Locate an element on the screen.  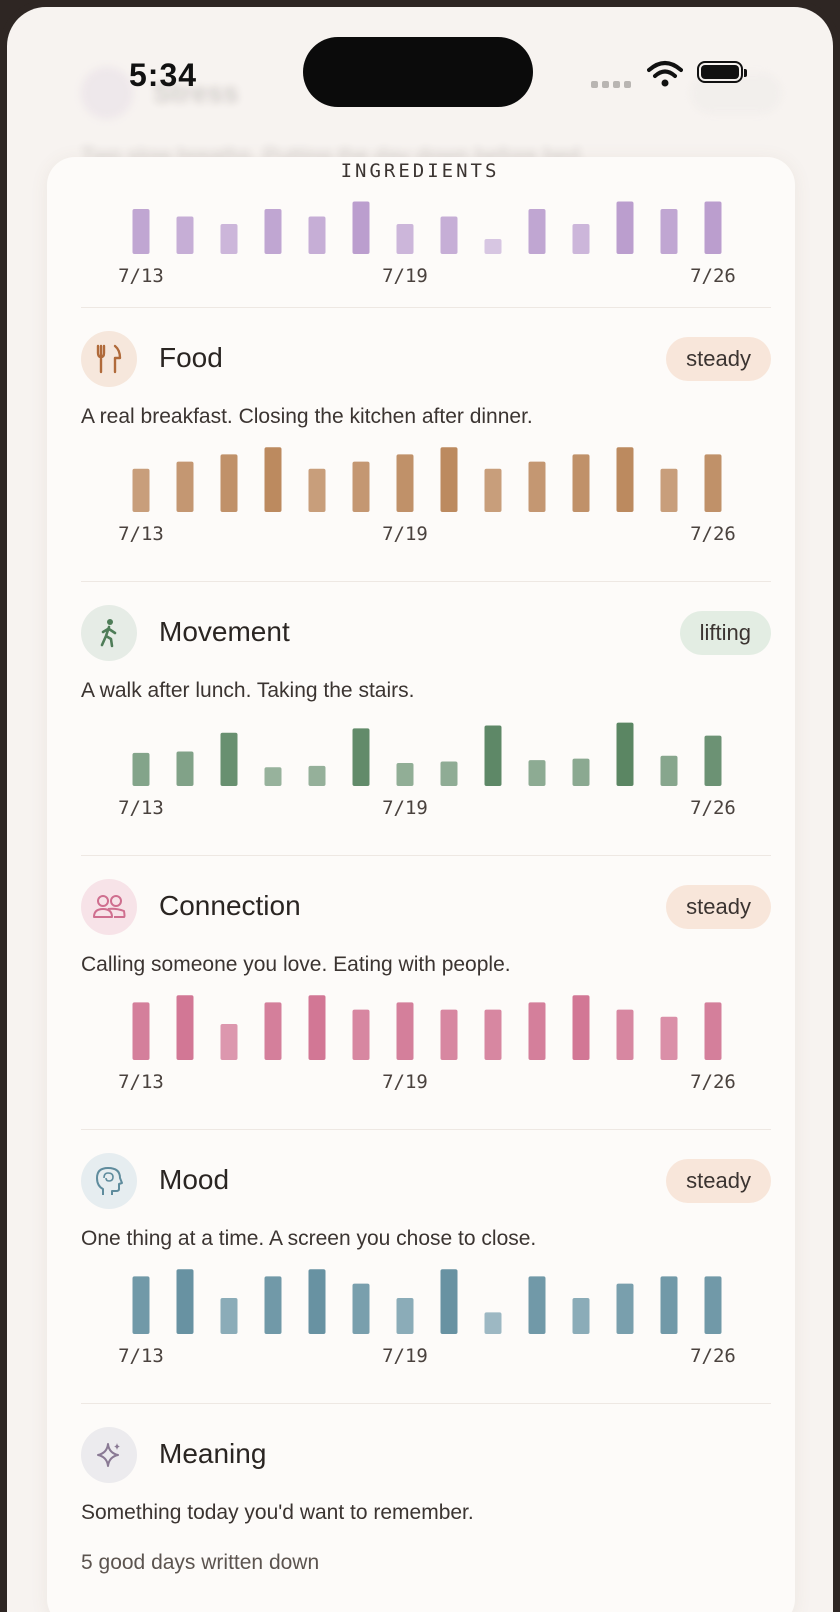
connection-chart: 7/13 7/19 7/26 is located at coordinates (426, 1045).